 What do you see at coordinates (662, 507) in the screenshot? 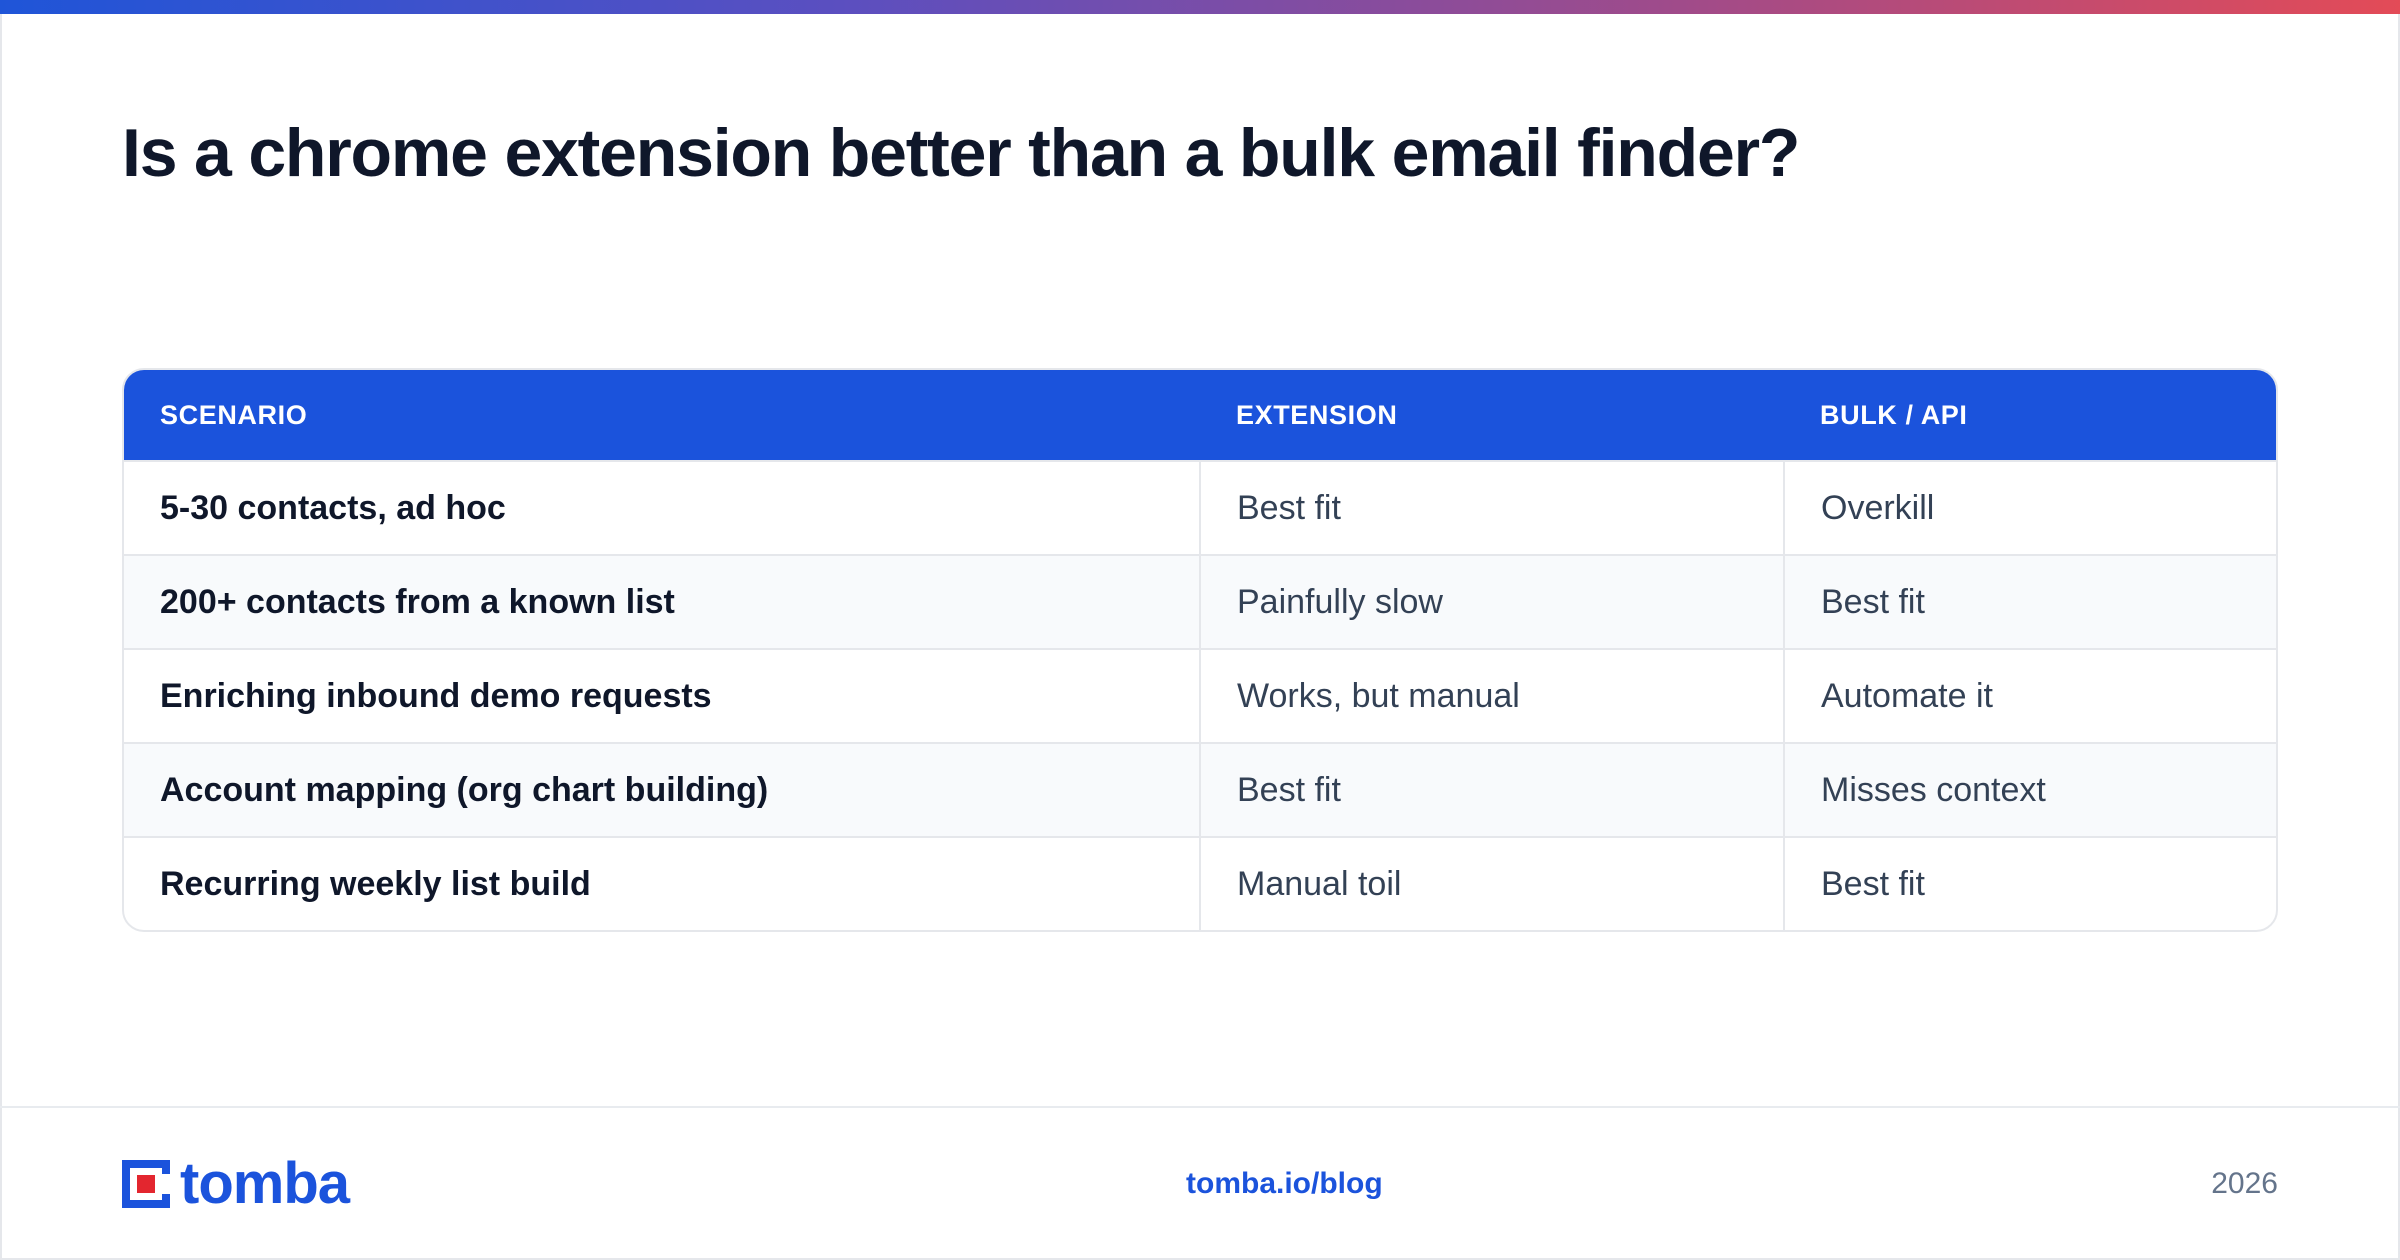
I see `scenario-cell: 5-30 contacts, ad hoc` at bounding box center [662, 507].